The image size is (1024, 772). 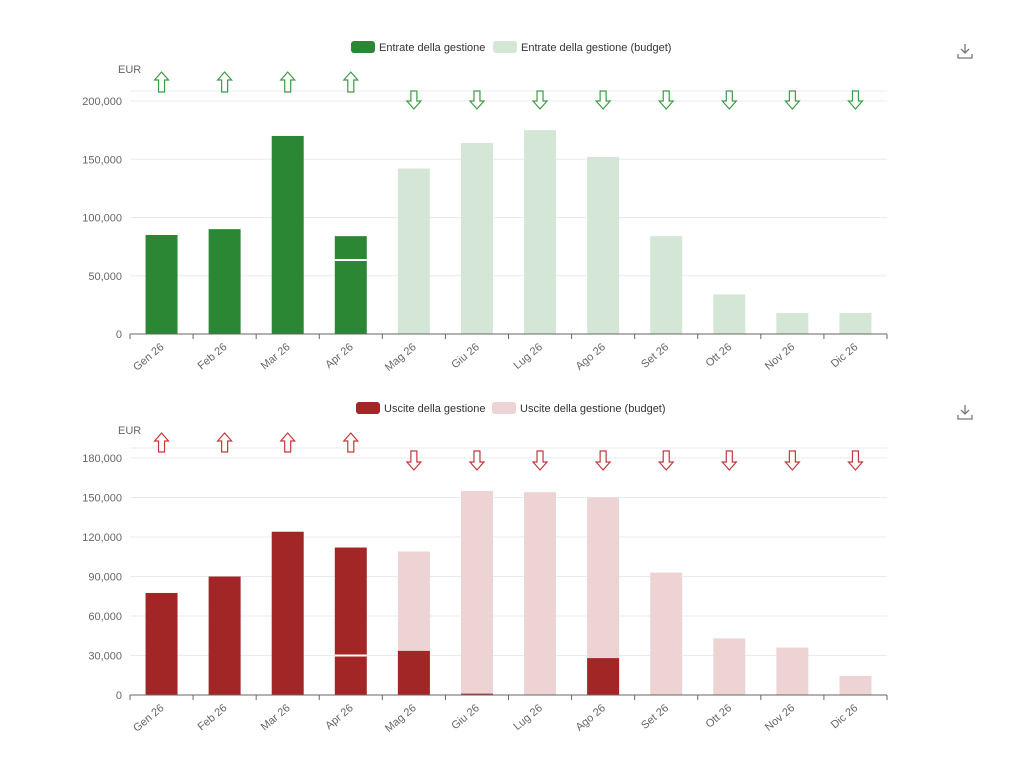 What do you see at coordinates (593, 409) in the screenshot?
I see `legend-label: Uscite della gestione (budget)` at bounding box center [593, 409].